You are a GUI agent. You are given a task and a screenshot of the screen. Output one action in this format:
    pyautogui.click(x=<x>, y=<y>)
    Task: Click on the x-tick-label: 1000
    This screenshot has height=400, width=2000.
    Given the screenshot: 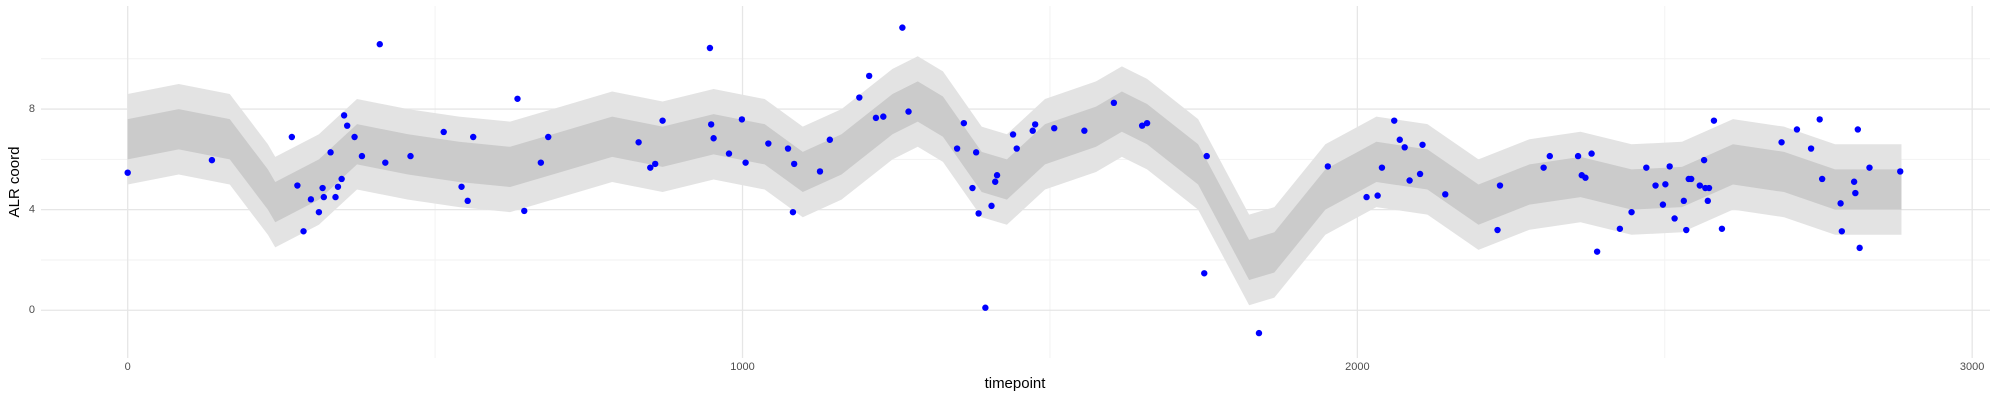 What is the action you would take?
    pyautogui.click(x=742, y=367)
    